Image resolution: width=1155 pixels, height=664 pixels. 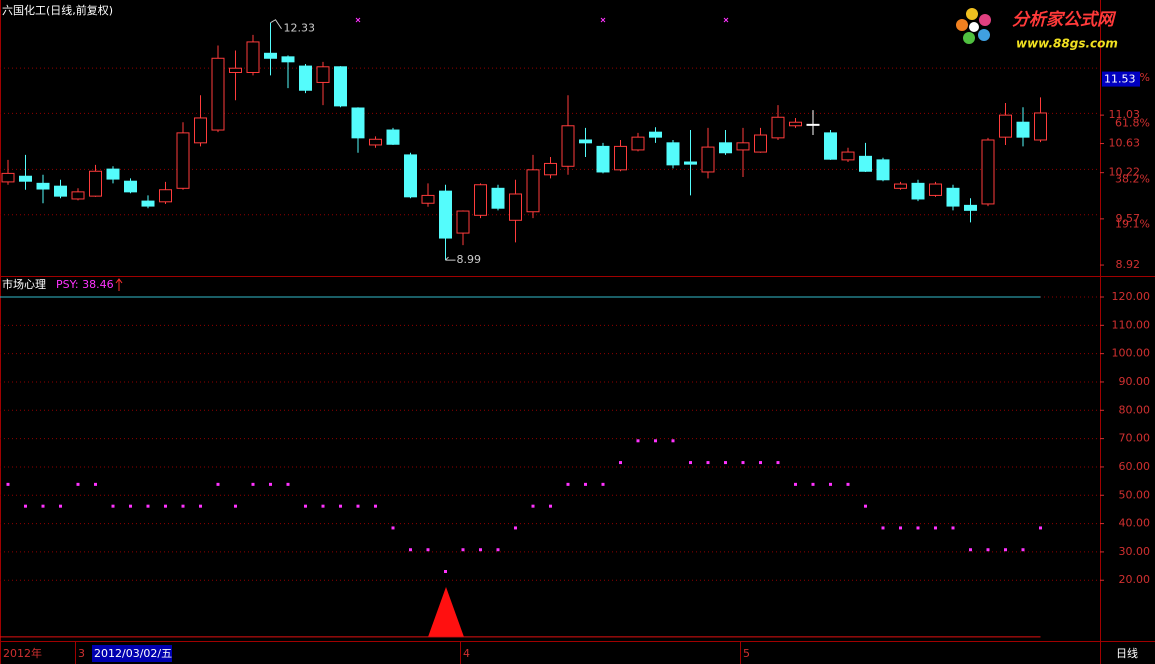 What do you see at coordinates (746, 653) in the screenshot?
I see `month-label: 5` at bounding box center [746, 653].